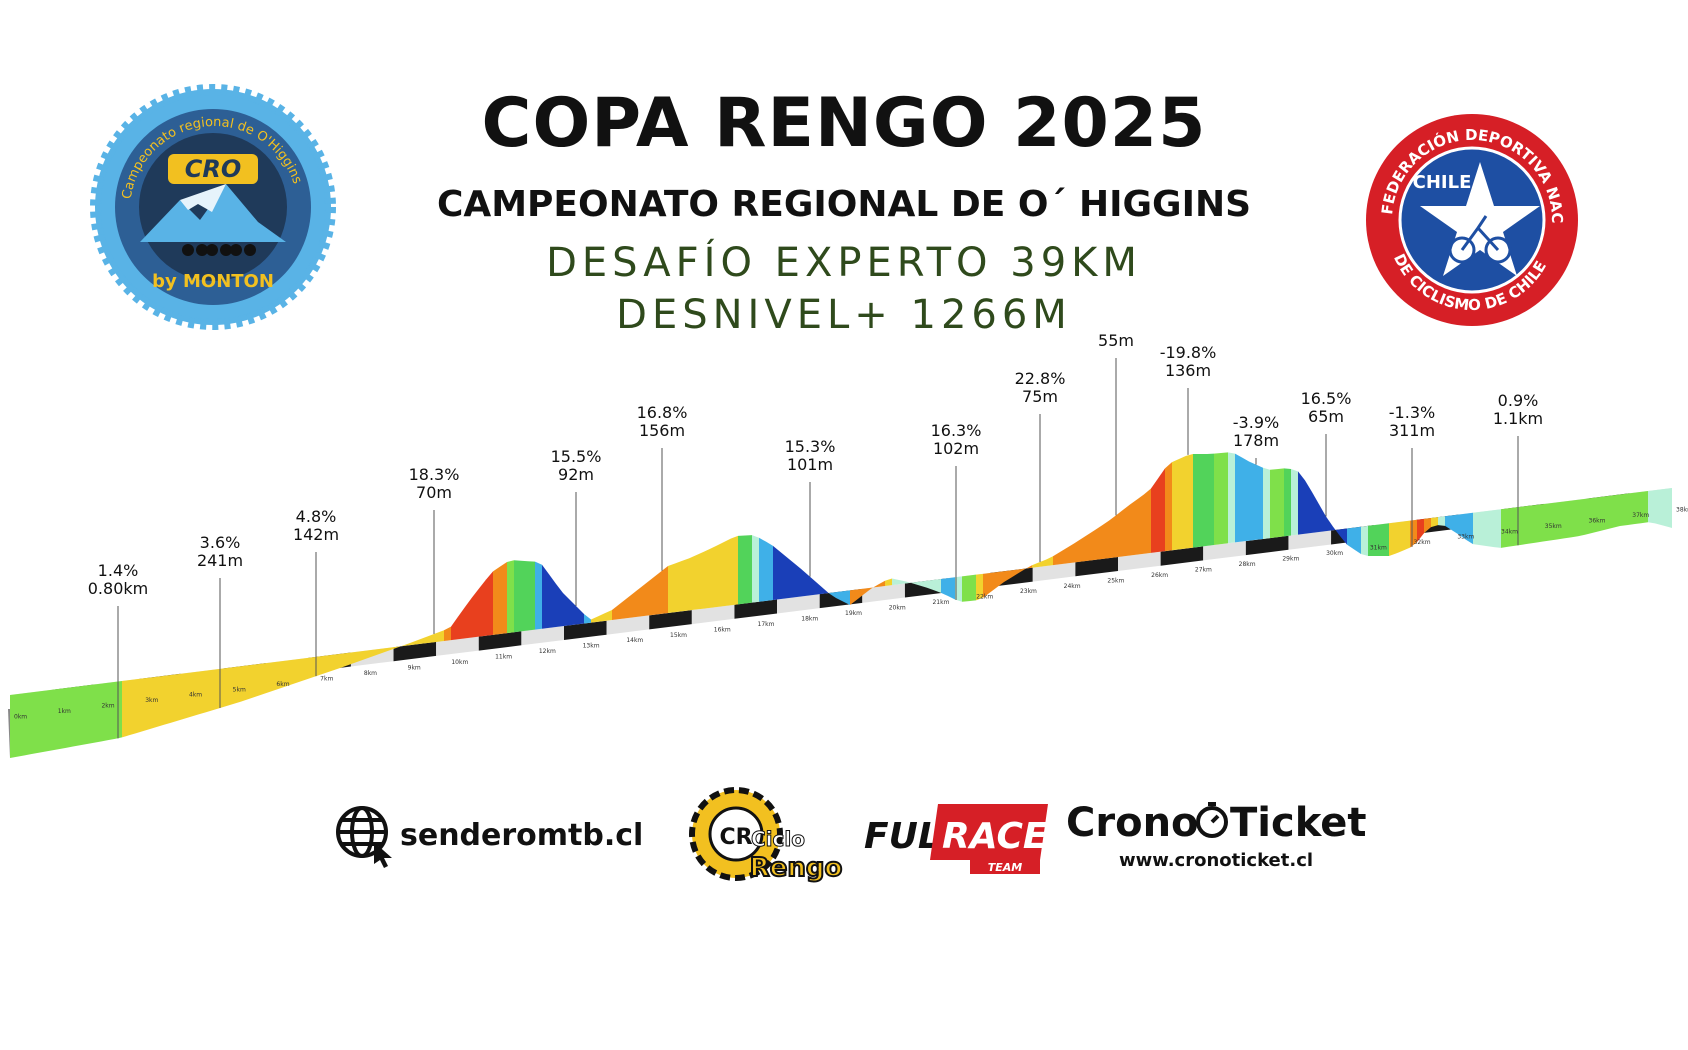 This screenshot has height=1050, width=1688. I want to click on km-marker: 20km, so click(897, 608).